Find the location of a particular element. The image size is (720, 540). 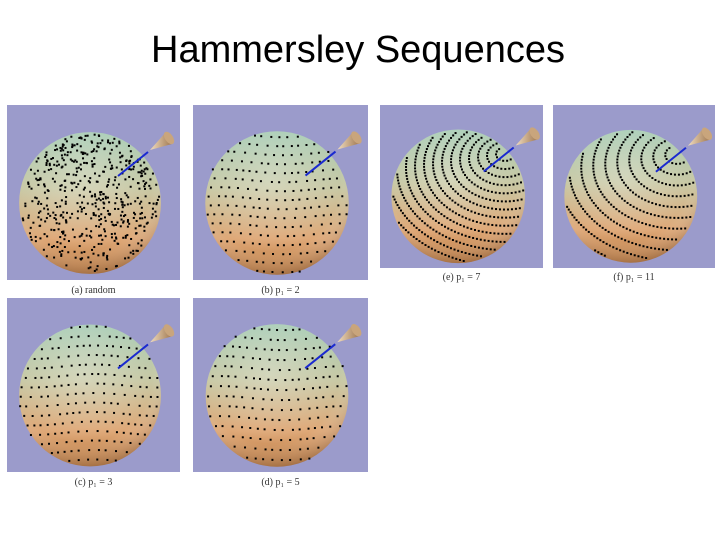

sample-points is located at coordinates (458, 197).